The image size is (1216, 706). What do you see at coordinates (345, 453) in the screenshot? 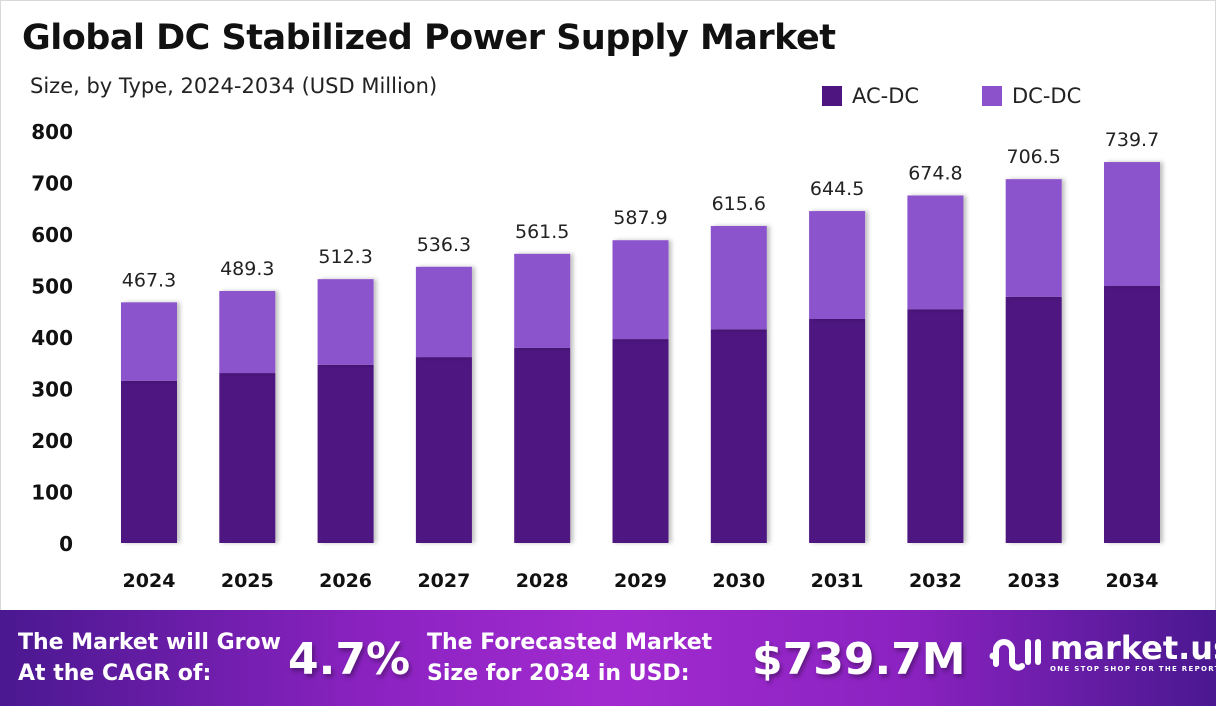
I see `bar-ac-dc-2026` at bounding box center [345, 453].